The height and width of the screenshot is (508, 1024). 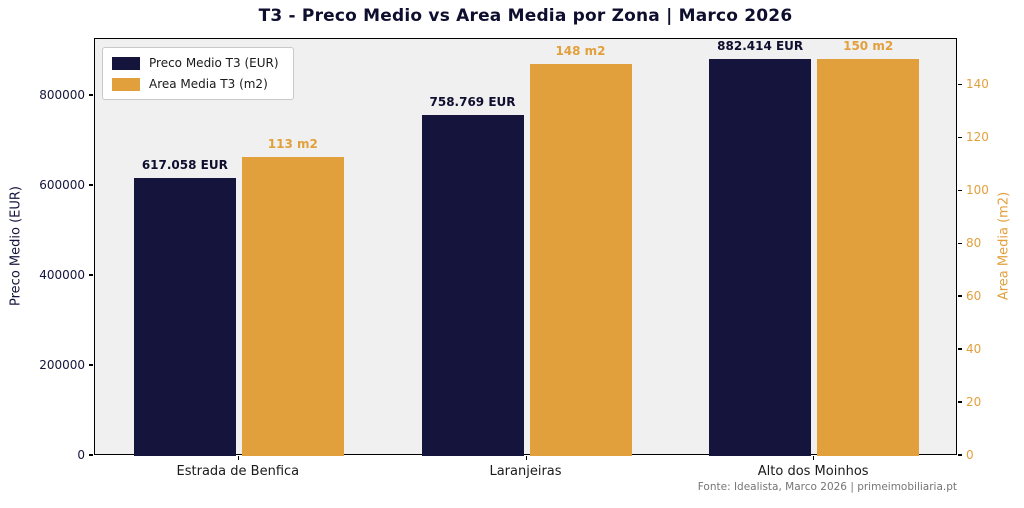 I want to click on right-tick-label: 40, so click(x=974, y=349).